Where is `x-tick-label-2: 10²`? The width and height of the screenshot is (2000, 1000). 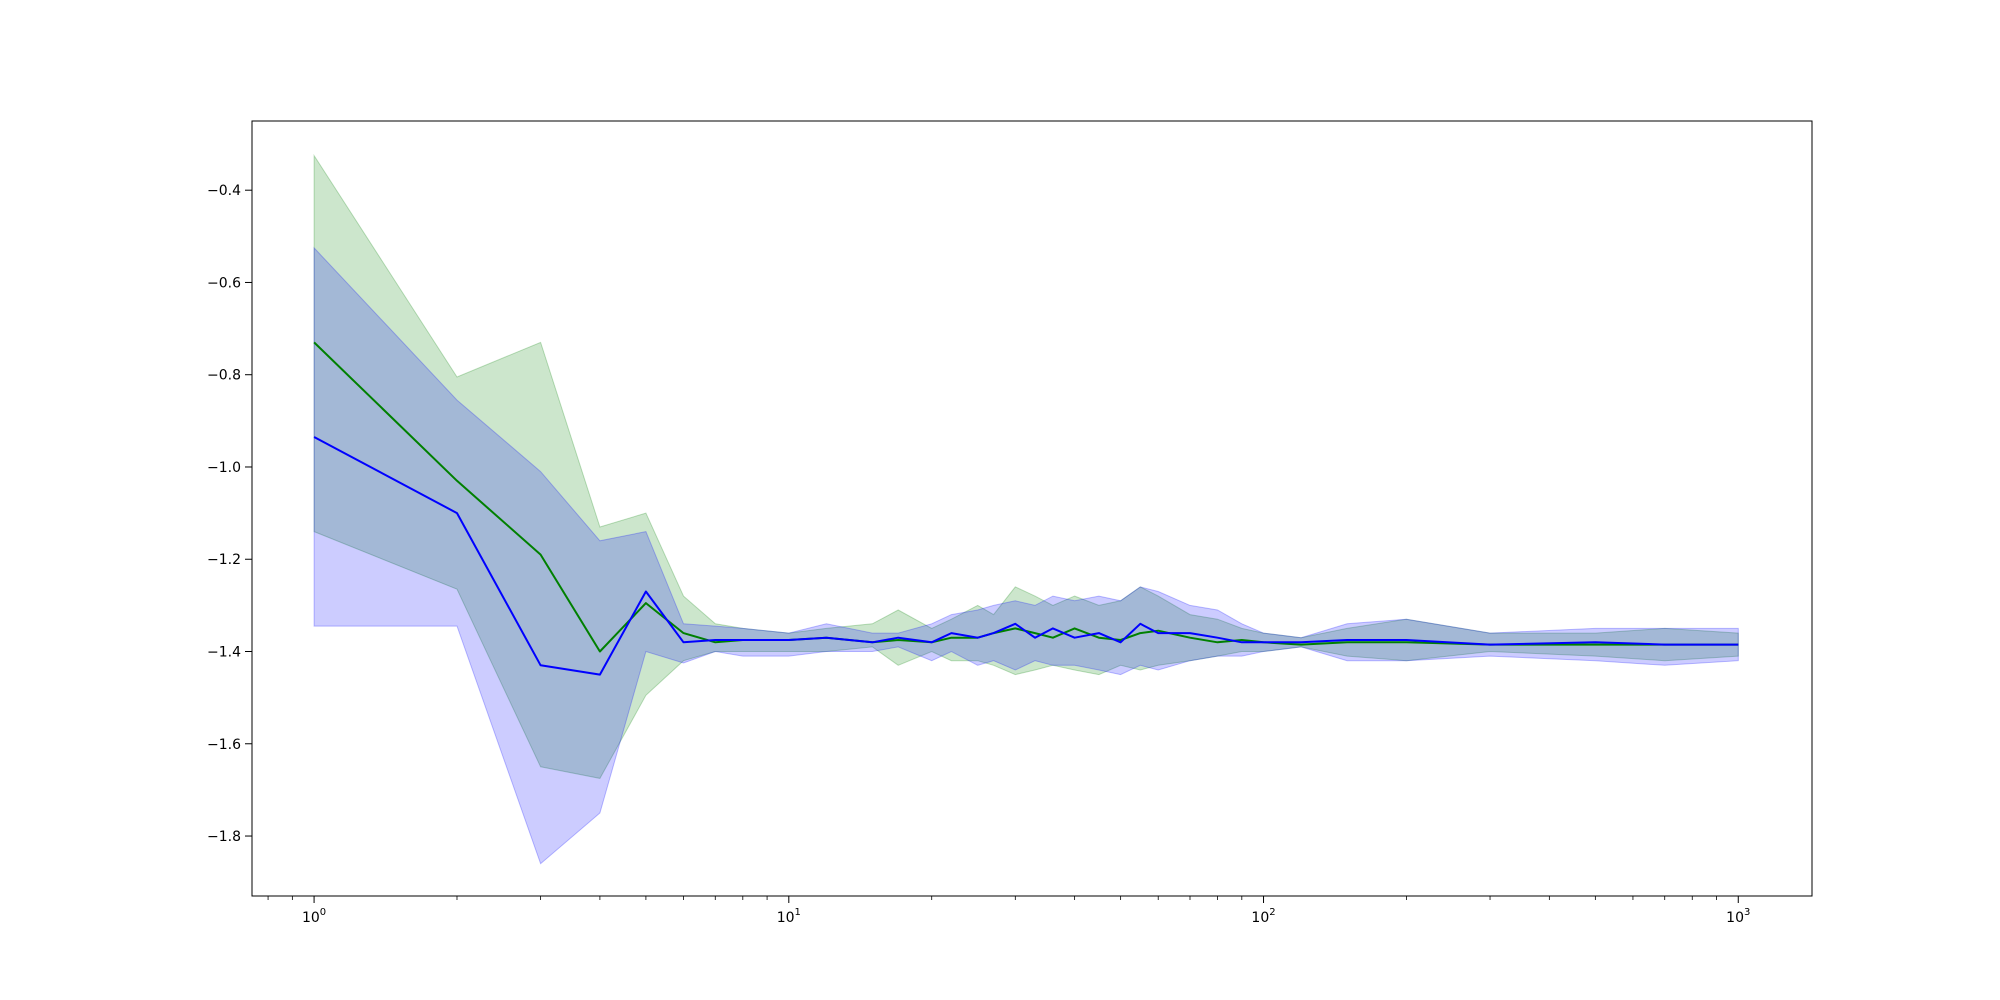 x-tick-label-2: 10² is located at coordinates (1263, 916).